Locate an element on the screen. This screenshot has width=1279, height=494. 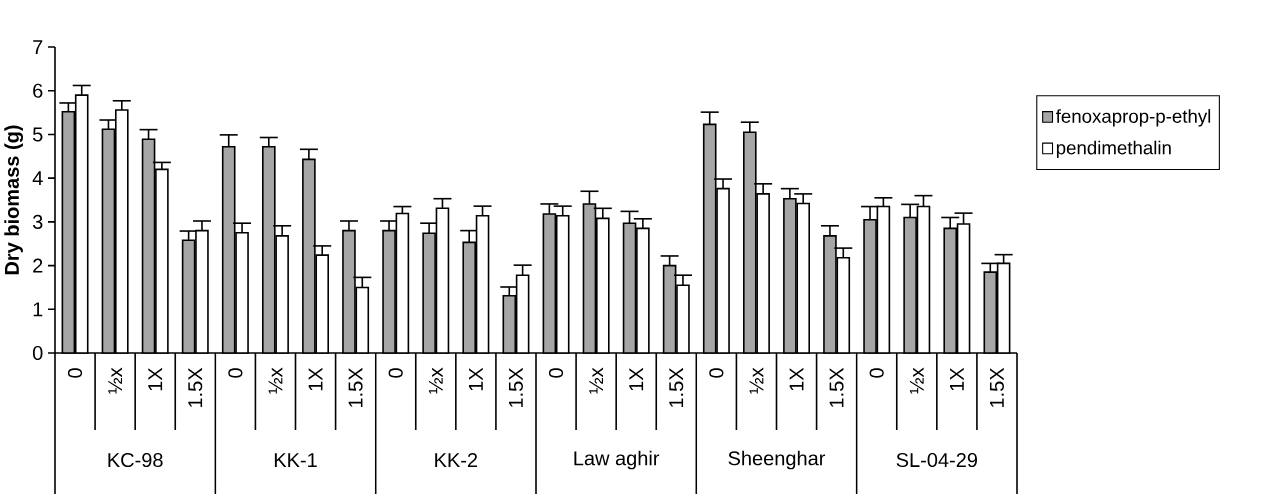
text: KK-1 is located at coordinates (295, 460).